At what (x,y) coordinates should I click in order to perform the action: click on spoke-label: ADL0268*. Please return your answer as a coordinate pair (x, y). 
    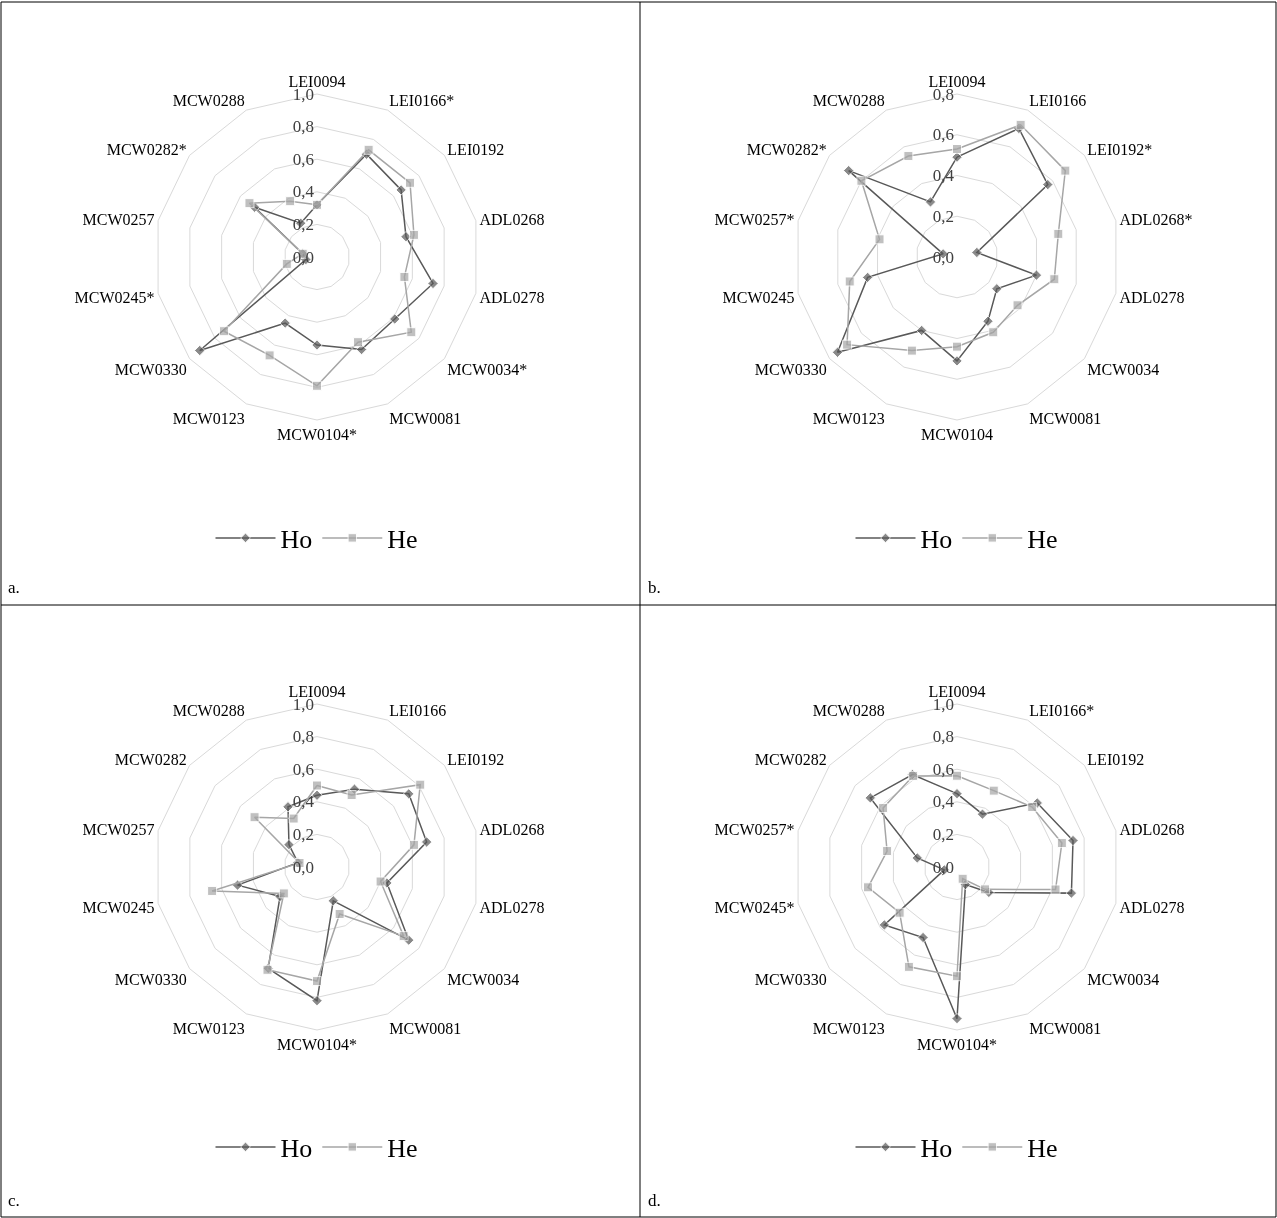
    Looking at the image, I should click on (1156, 219).